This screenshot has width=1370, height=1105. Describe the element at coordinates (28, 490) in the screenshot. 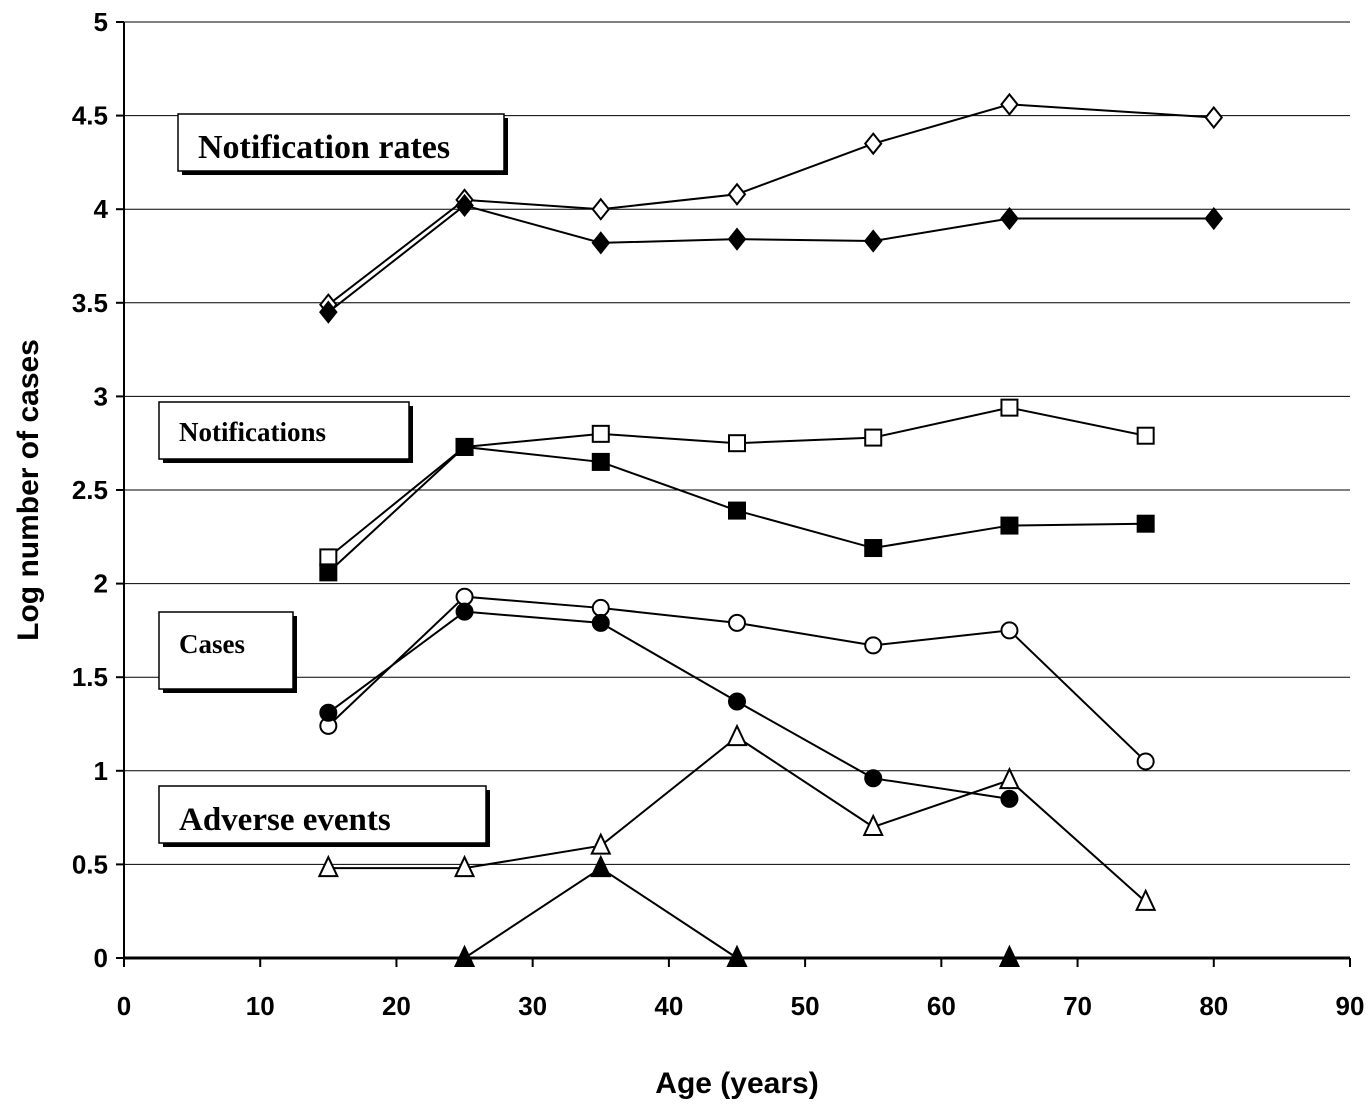

I see `y-axis-title: Log number of cases` at that location.